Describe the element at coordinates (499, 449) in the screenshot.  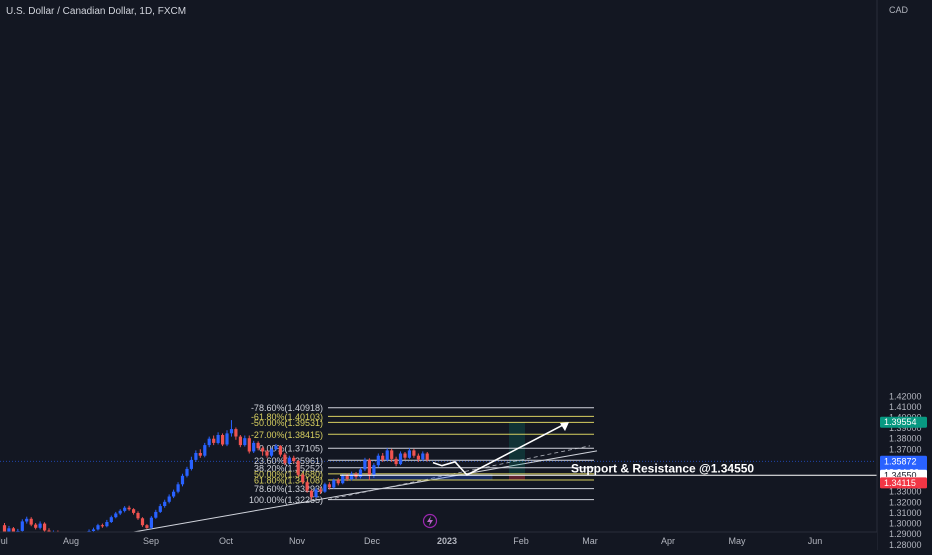
I see `projection-path` at that location.